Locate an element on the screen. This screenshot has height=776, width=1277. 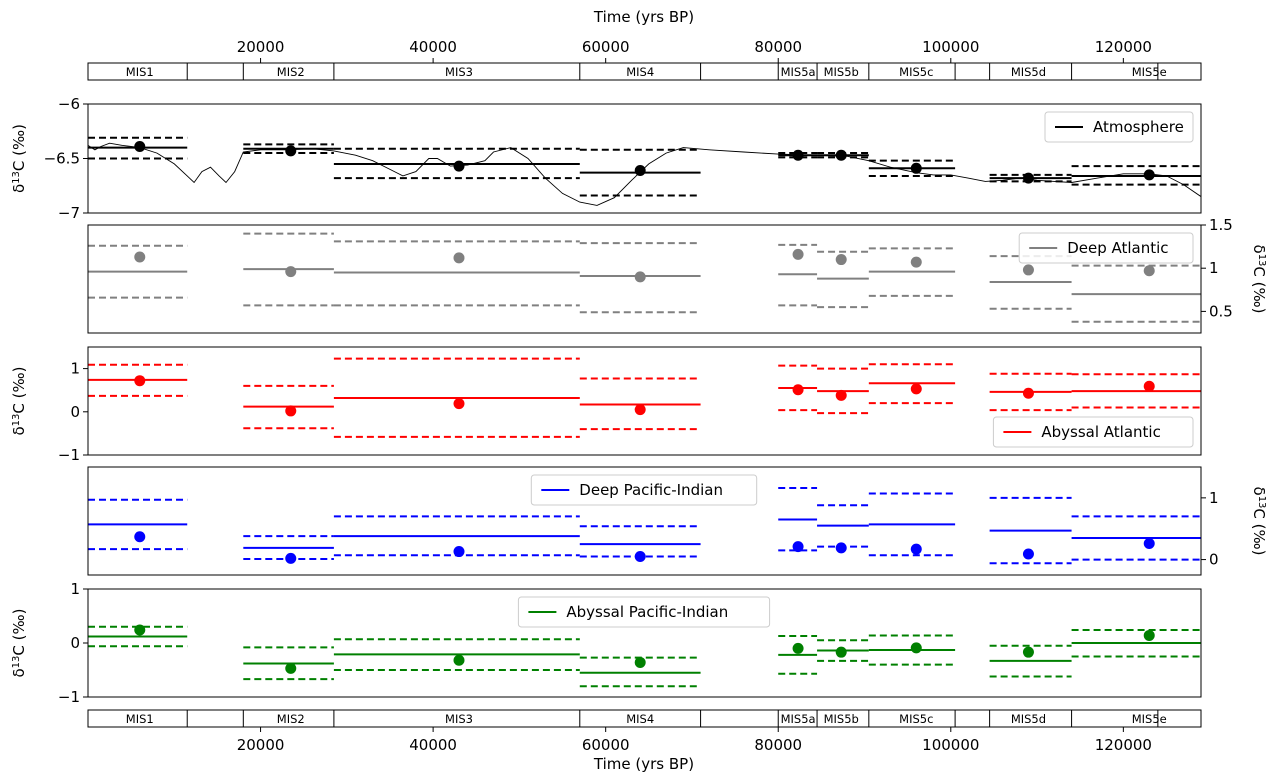
legend: Deep Atlantic is located at coordinates (1106, 248).